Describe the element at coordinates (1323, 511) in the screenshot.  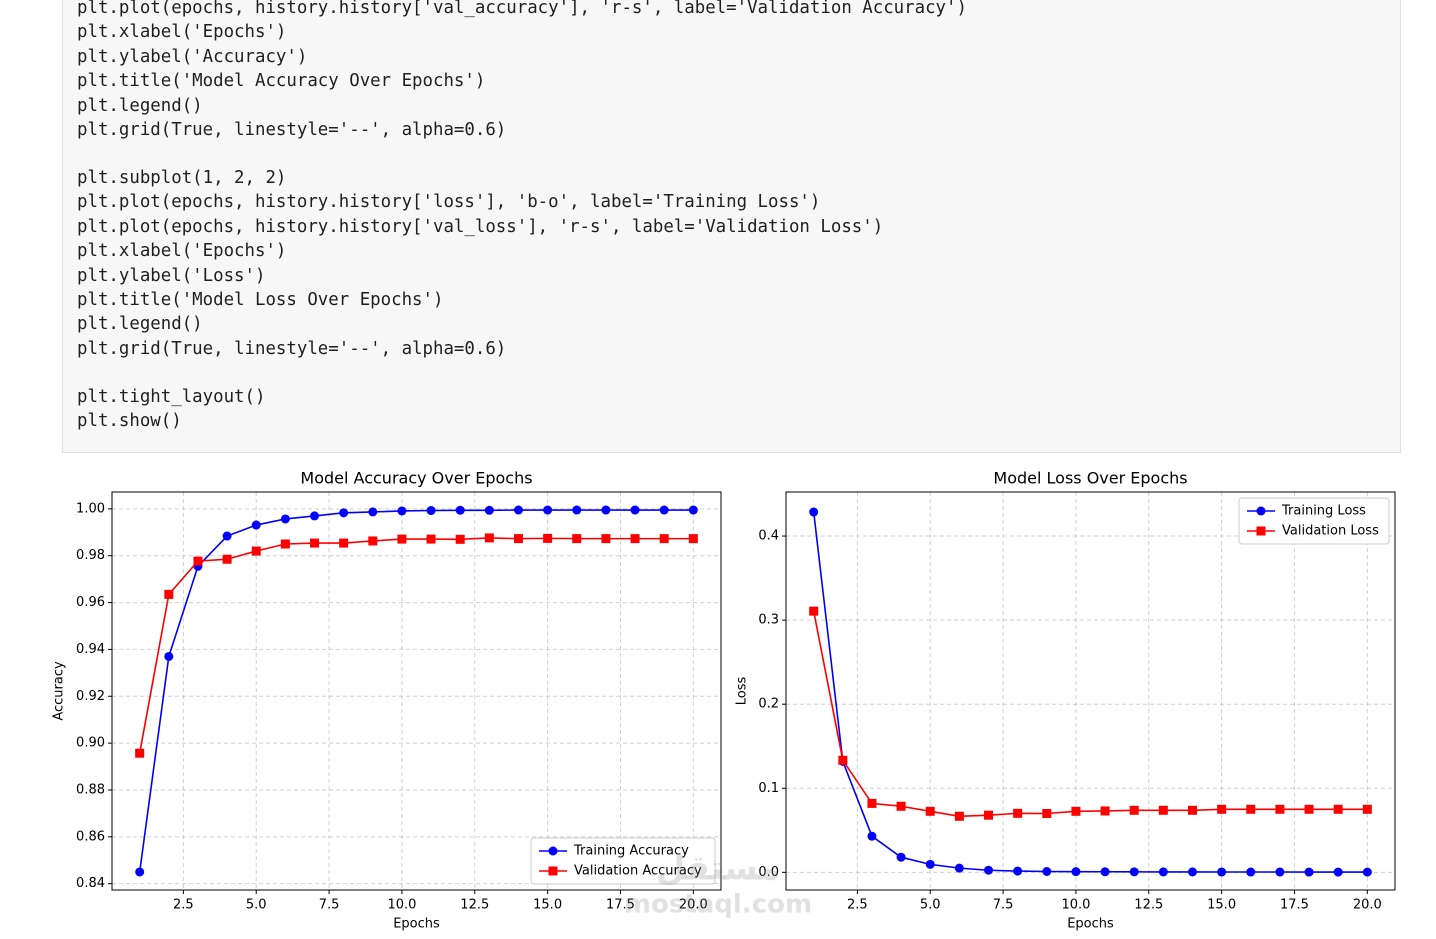
I see `legend-label: Training Loss` at that location.